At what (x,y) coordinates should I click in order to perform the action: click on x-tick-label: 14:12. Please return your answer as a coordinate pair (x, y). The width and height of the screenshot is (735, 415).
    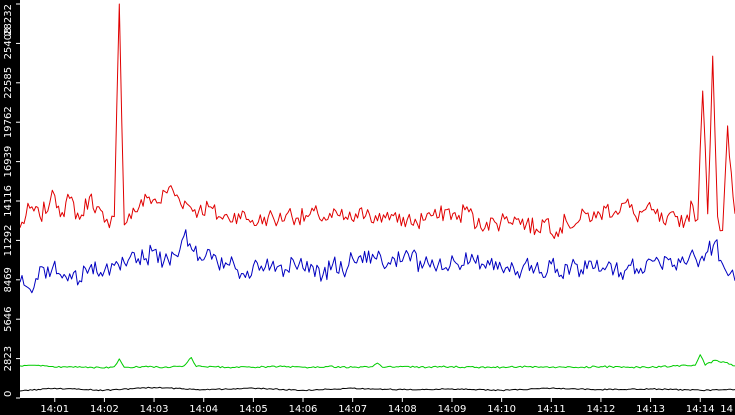
    Looking at the image, I should click on (601, 409).